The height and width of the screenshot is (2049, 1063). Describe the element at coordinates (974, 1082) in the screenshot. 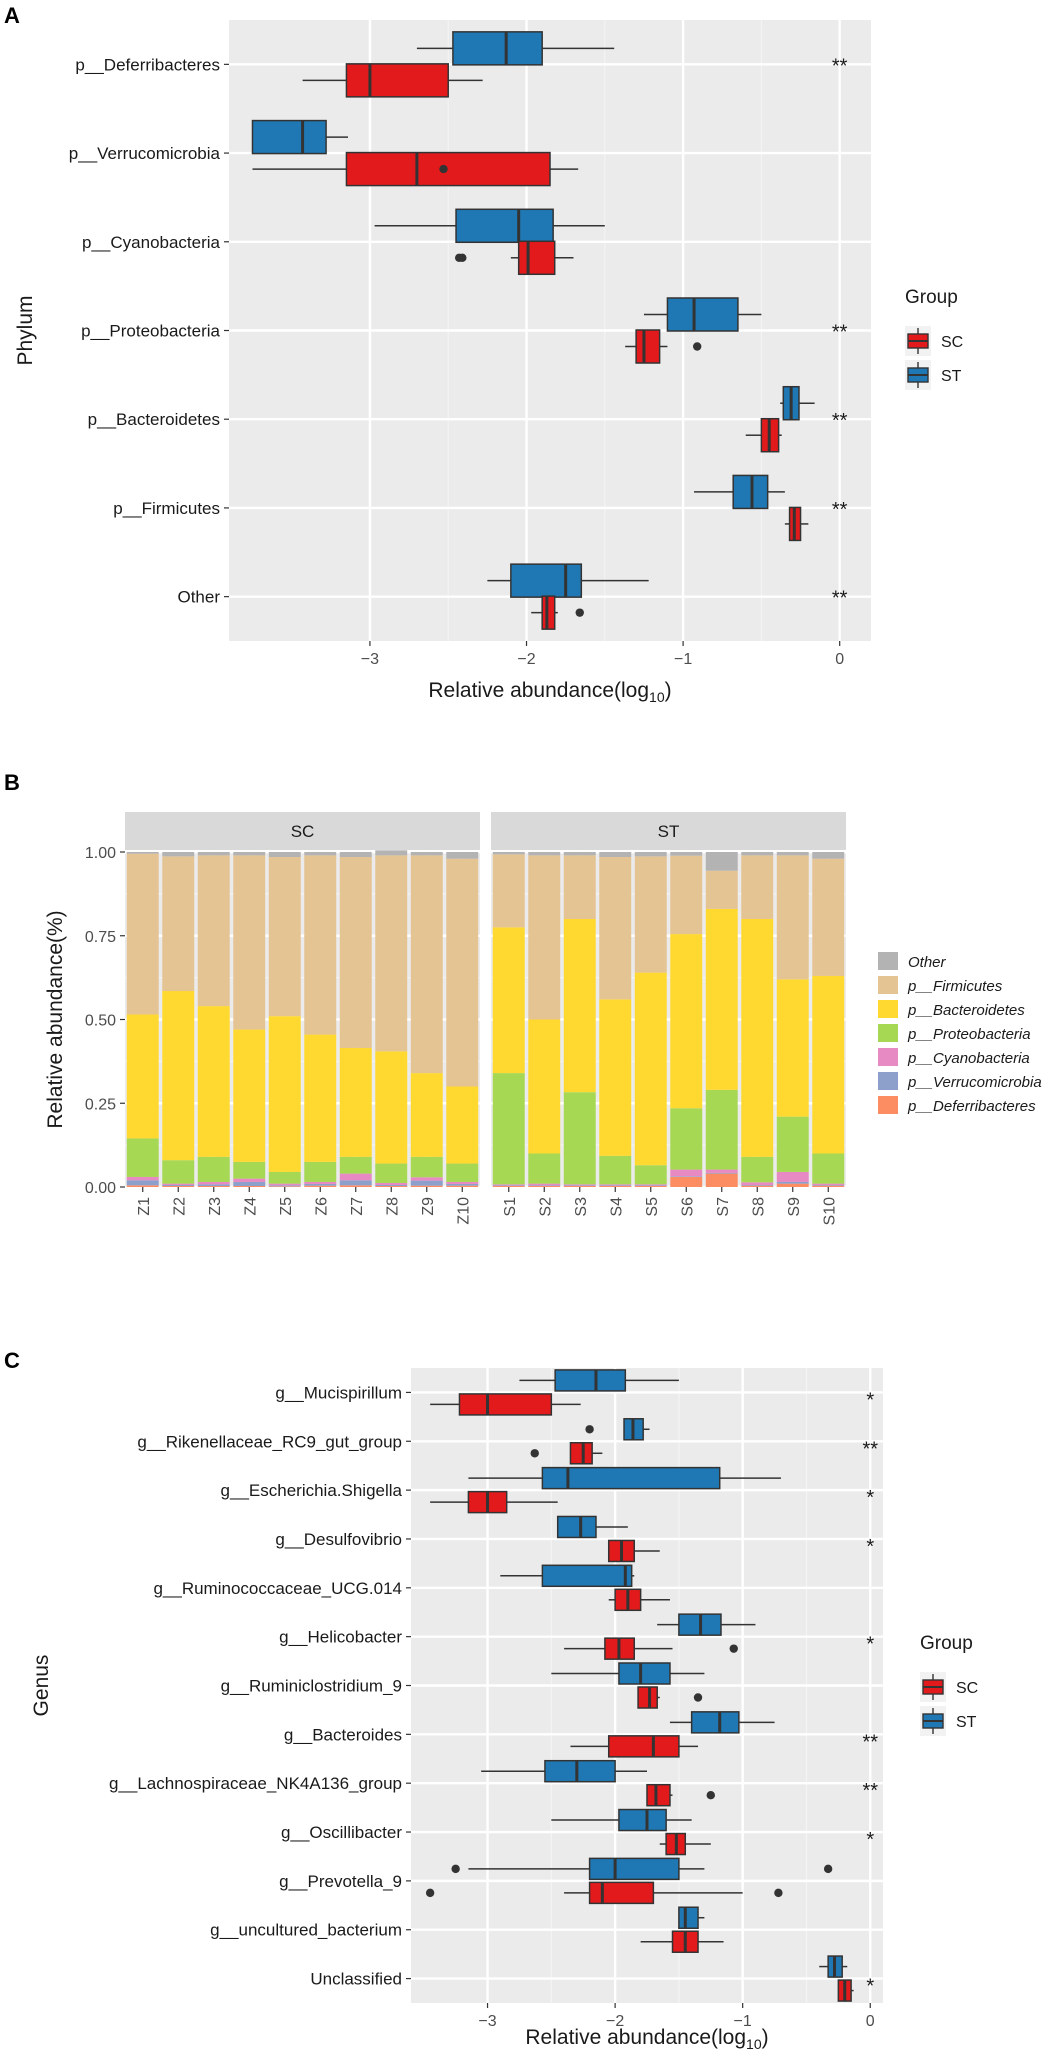

I see `legend-label: p__Verrucomicrobia` at that location.